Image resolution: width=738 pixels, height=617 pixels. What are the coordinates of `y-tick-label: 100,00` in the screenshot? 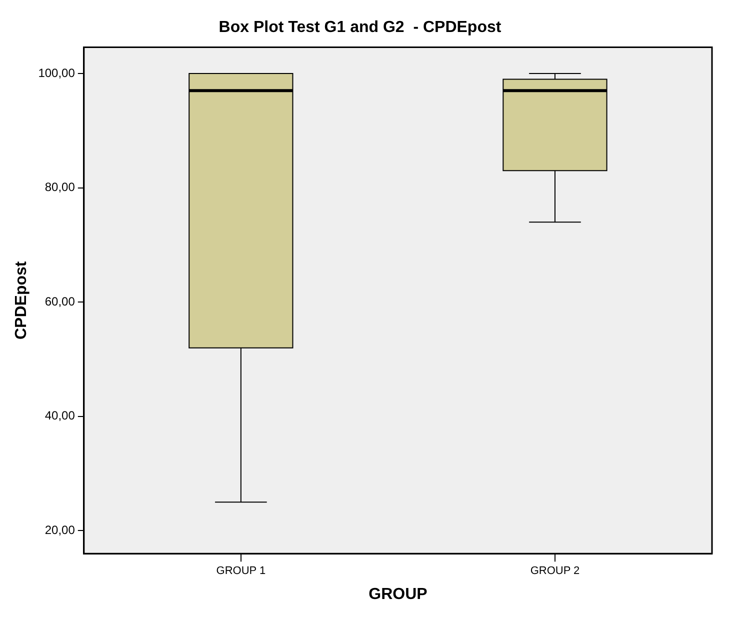 It's located at (57, 73).